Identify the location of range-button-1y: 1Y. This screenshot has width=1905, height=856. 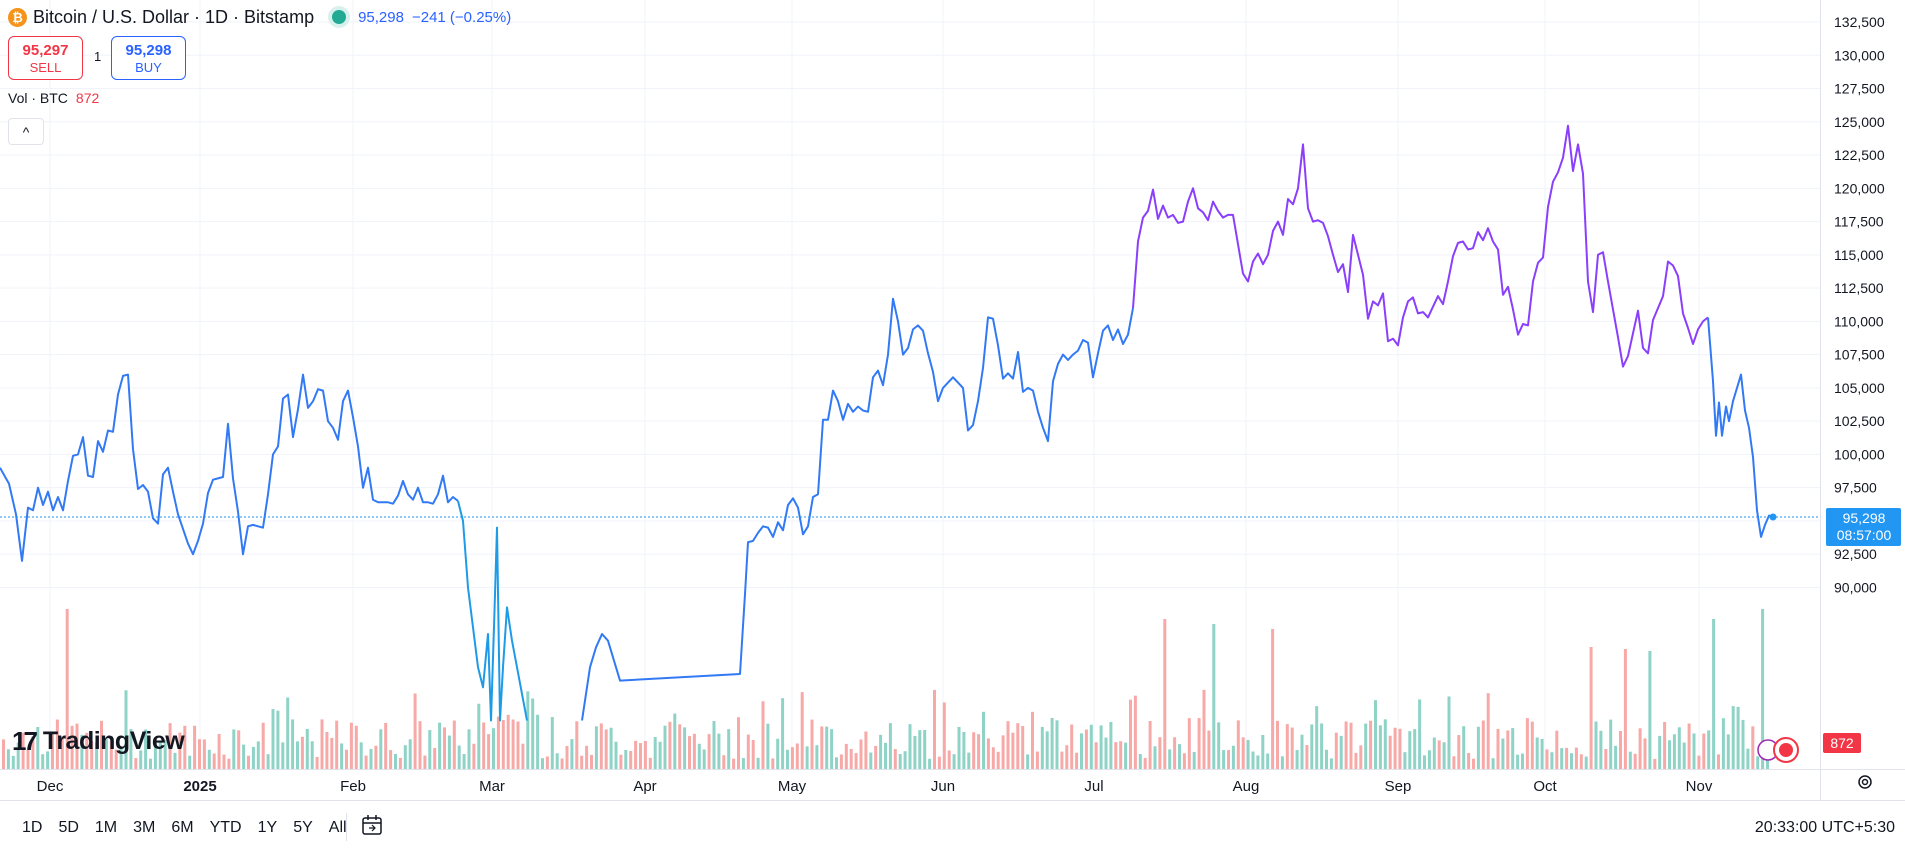
(267, 827).